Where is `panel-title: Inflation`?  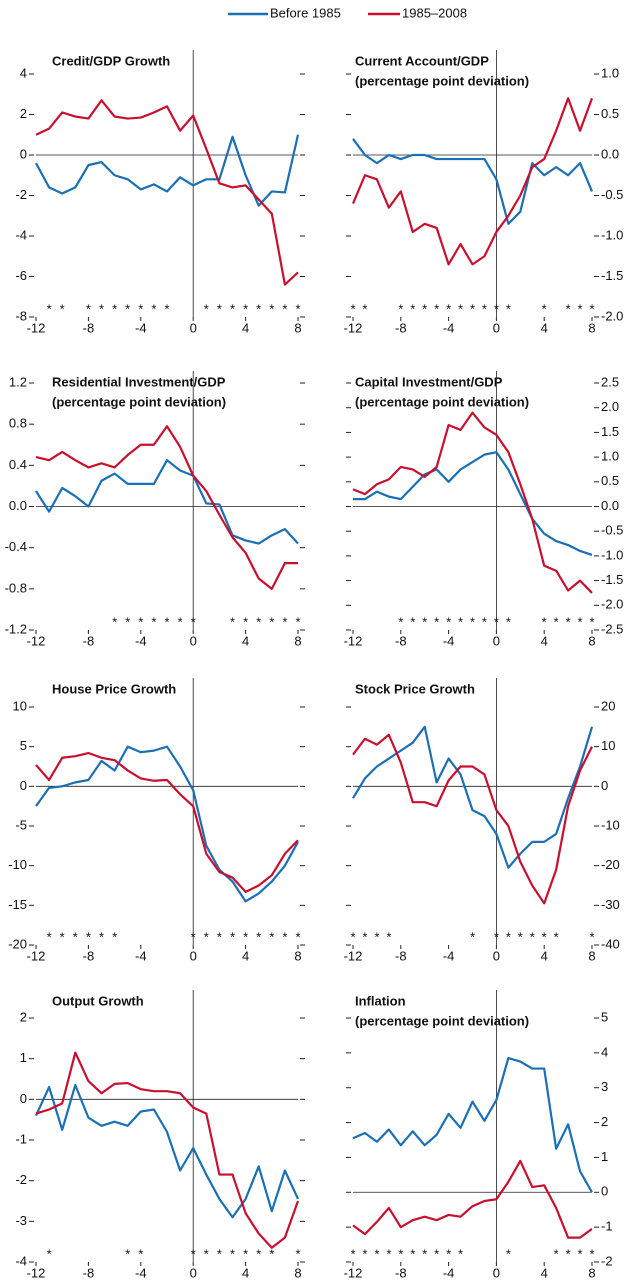
panel-title: Inflation is located at coordinates (380, 1000).